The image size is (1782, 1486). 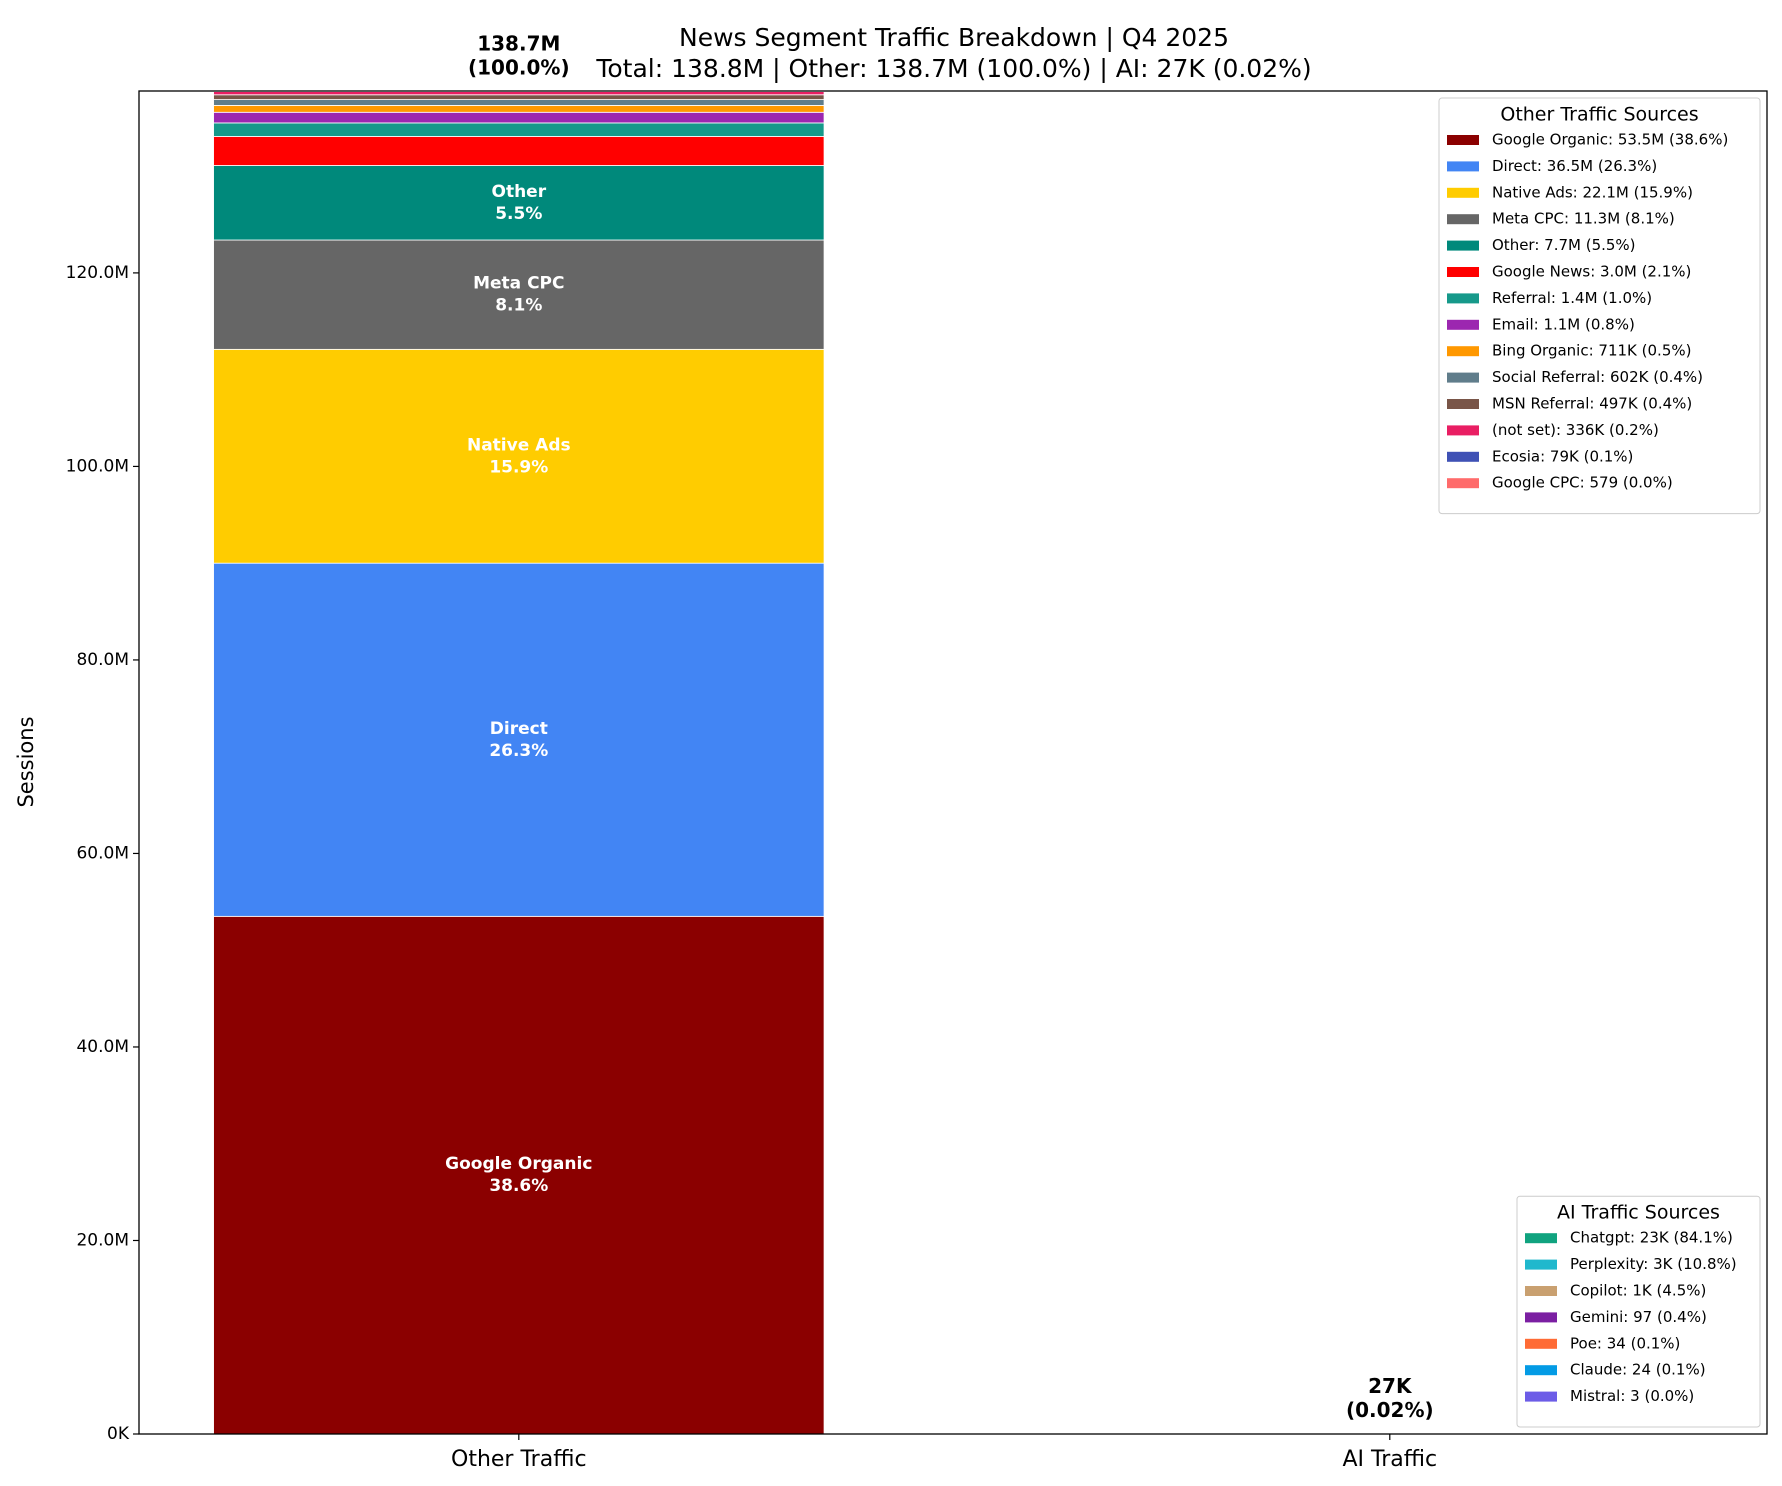 What do you see at coordinates (118, 1434) in the screenshot?
I see `y-tick-label: 0K` at bounding box center [118, 1434].